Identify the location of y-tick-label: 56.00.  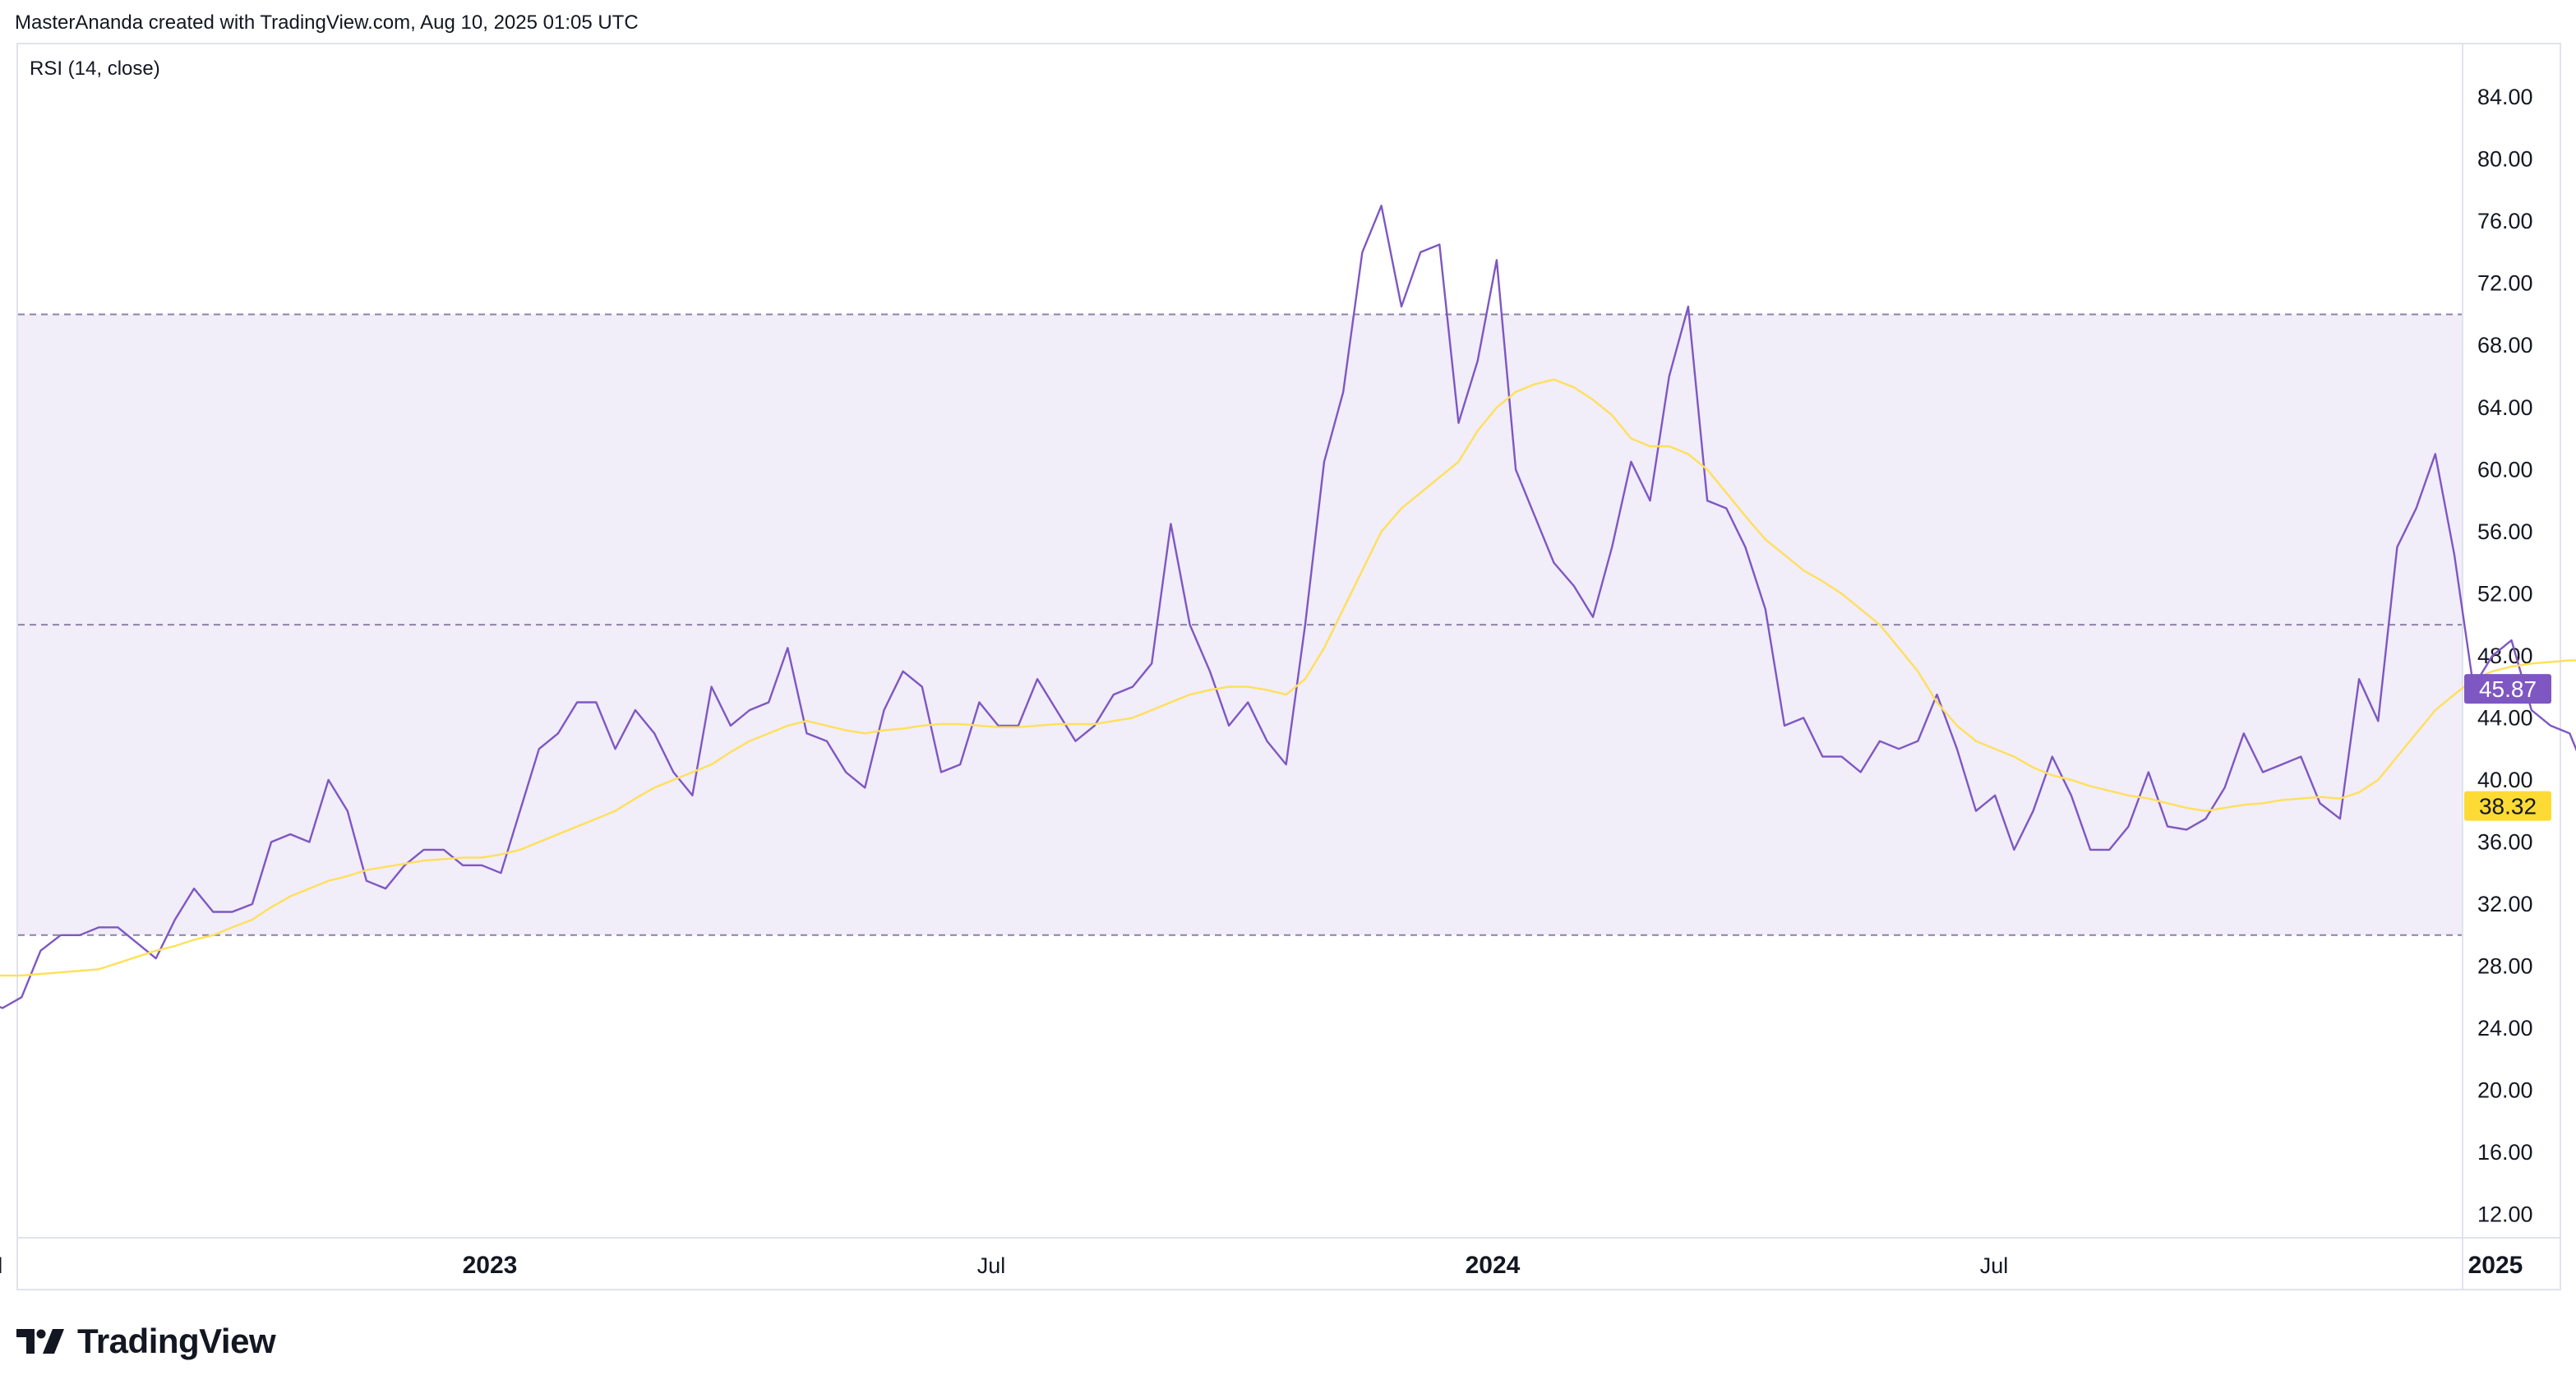
(2505, 531).